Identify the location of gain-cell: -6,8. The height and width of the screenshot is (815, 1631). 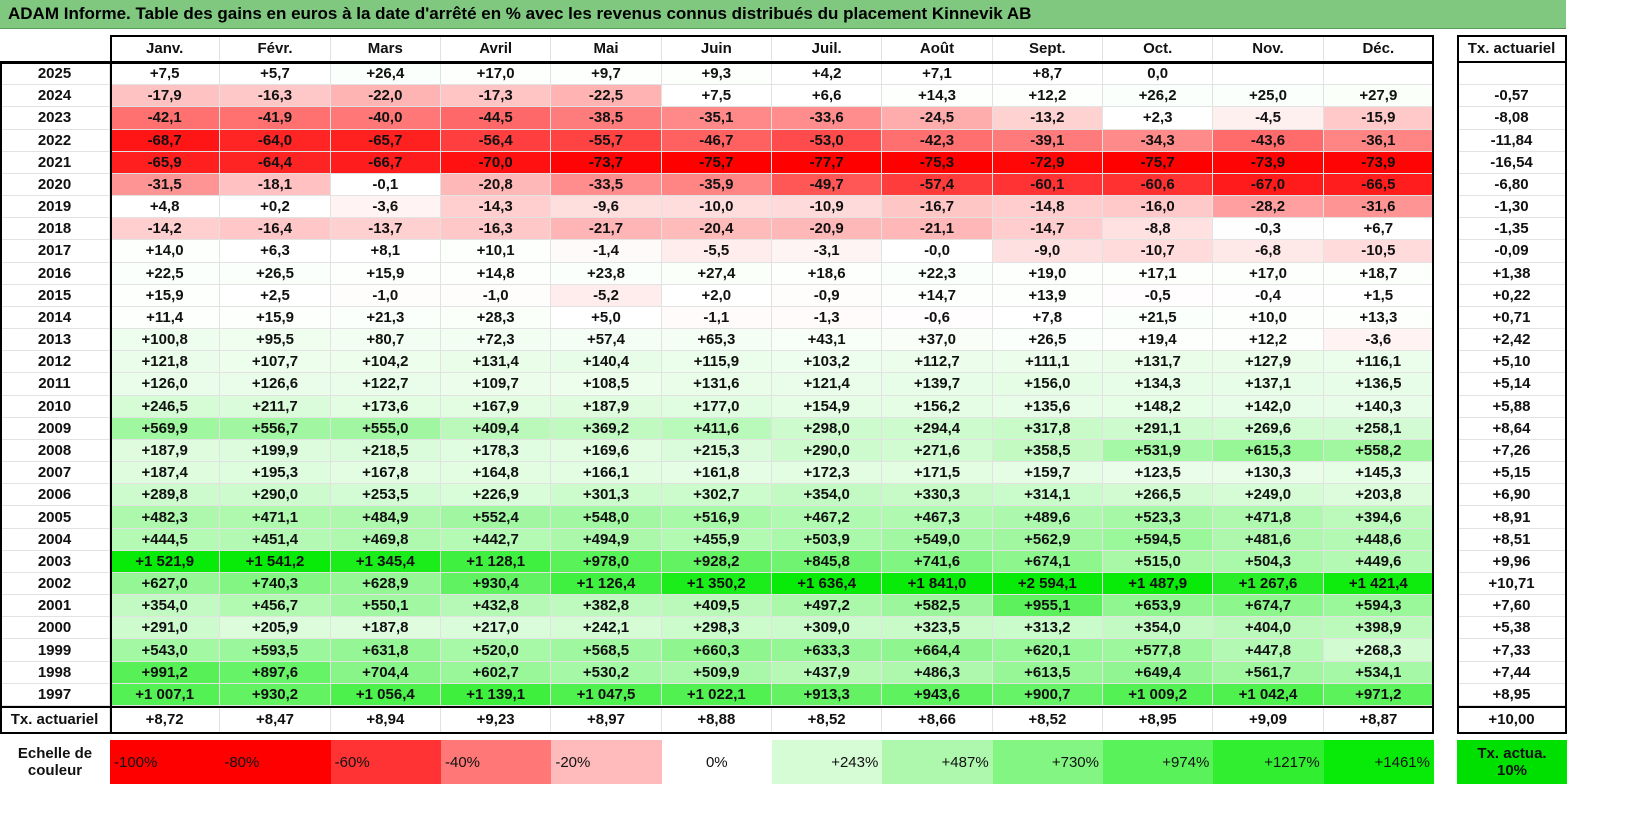
(1268, 251).